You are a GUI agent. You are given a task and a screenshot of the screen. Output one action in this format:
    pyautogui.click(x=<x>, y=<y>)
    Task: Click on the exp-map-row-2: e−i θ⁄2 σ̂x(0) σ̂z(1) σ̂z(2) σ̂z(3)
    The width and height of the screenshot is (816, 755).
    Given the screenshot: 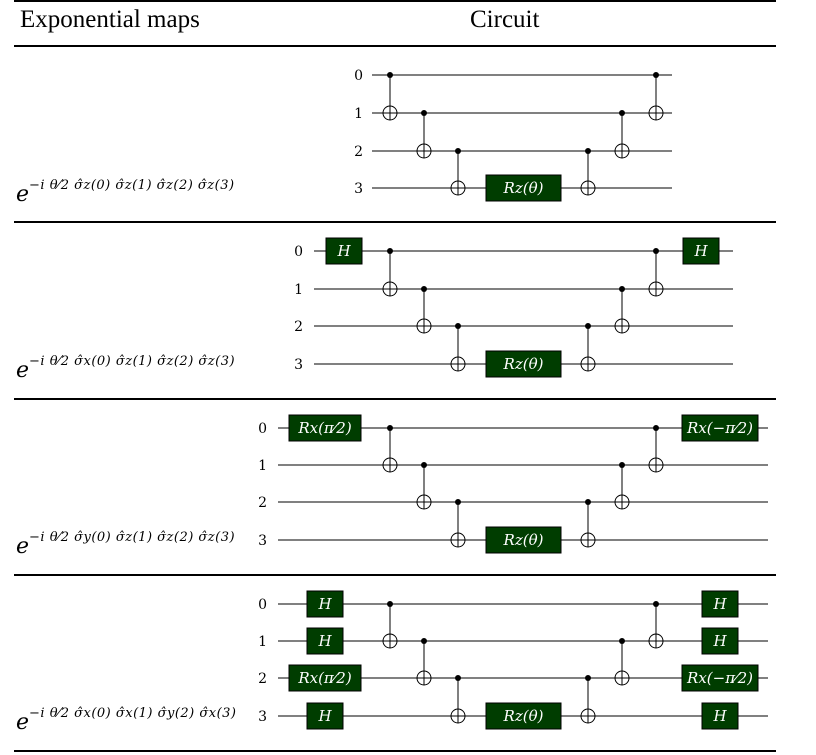 What is the action you would take?
    pyautogui.click(x=126, y=368)
    